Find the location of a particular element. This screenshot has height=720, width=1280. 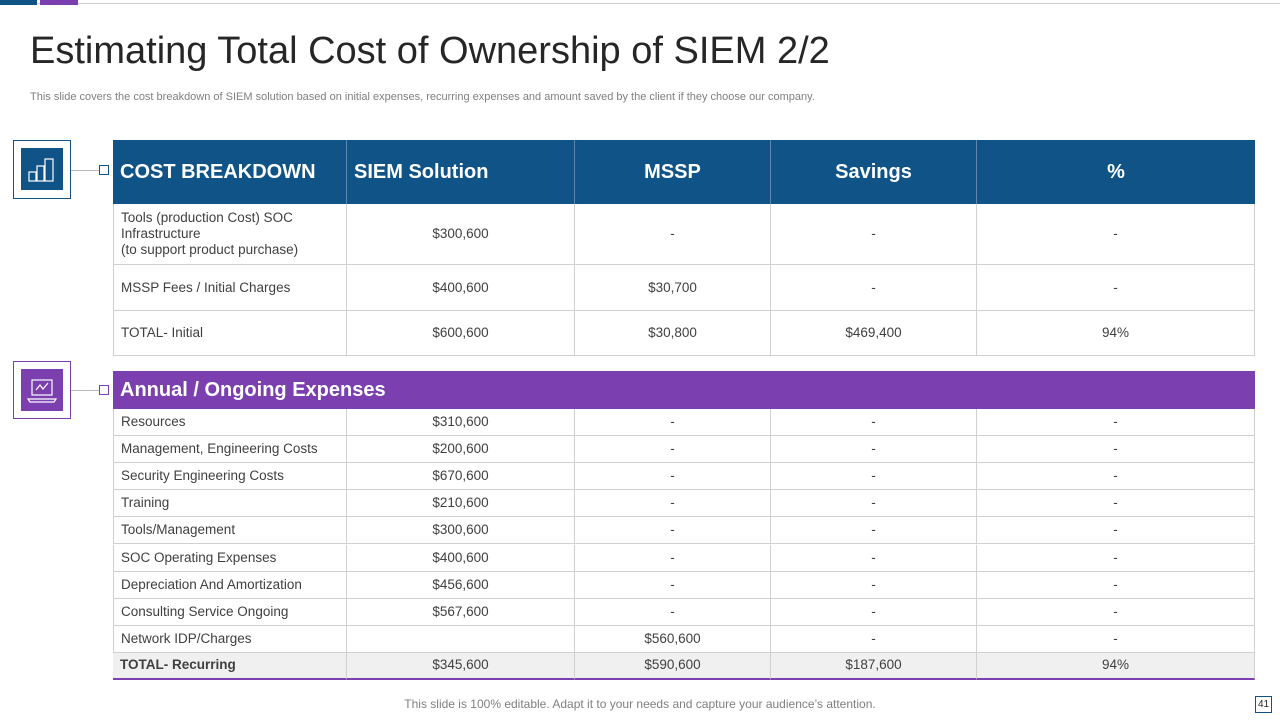

body-cell: $200,600 is located at coordinates (461, 450).